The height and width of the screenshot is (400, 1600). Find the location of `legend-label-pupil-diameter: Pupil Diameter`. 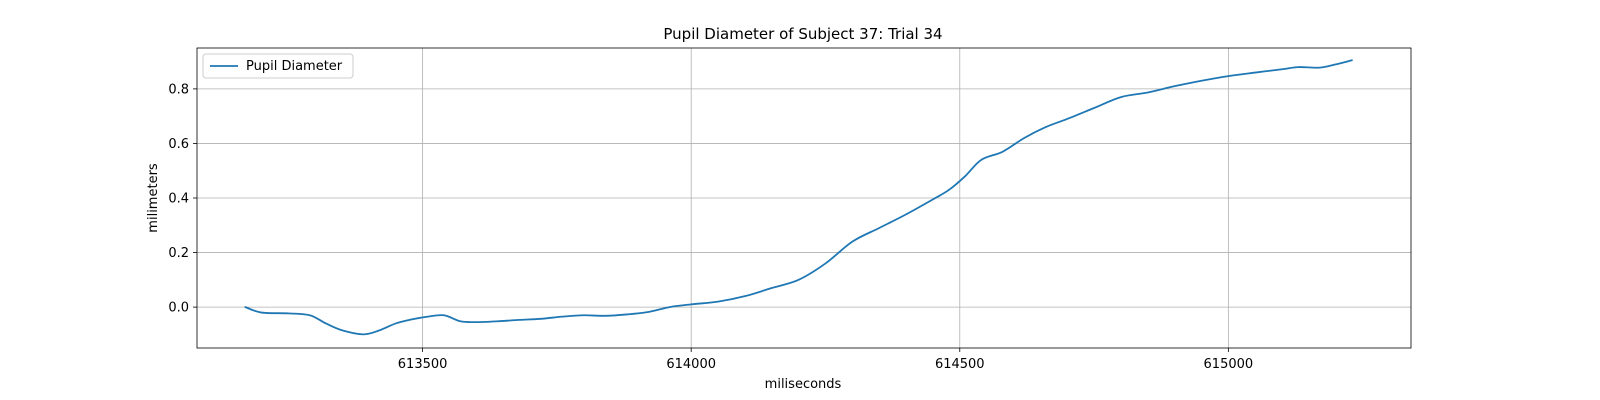

legend-label-pupil-diameter: Pupil Diameter is located at coordinates (294, 66).